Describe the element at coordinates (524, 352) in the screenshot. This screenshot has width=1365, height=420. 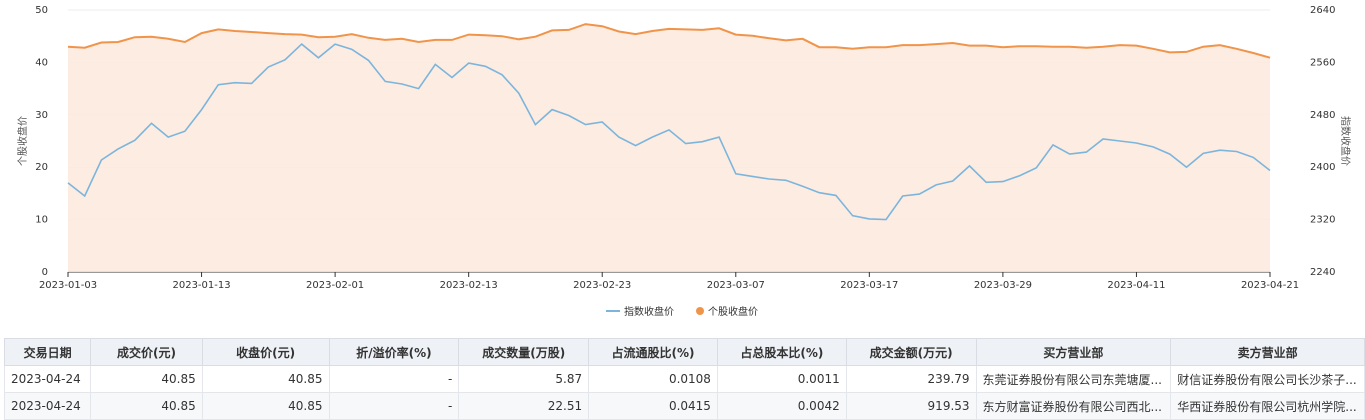
I see `header-volume: 成交数量(万股)` at that location.